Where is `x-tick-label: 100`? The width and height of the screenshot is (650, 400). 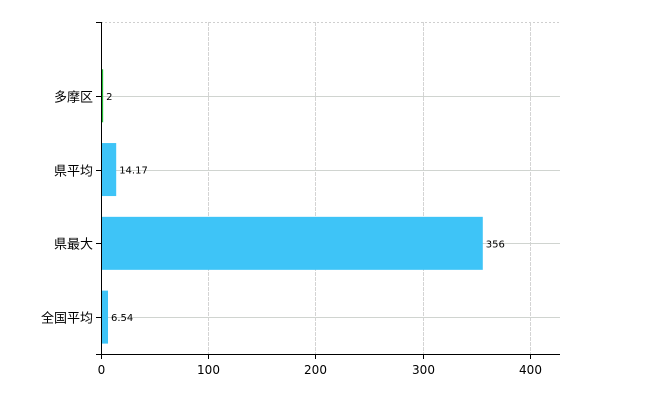
x-tick-label: 100 is located at coordinates (208, 370).